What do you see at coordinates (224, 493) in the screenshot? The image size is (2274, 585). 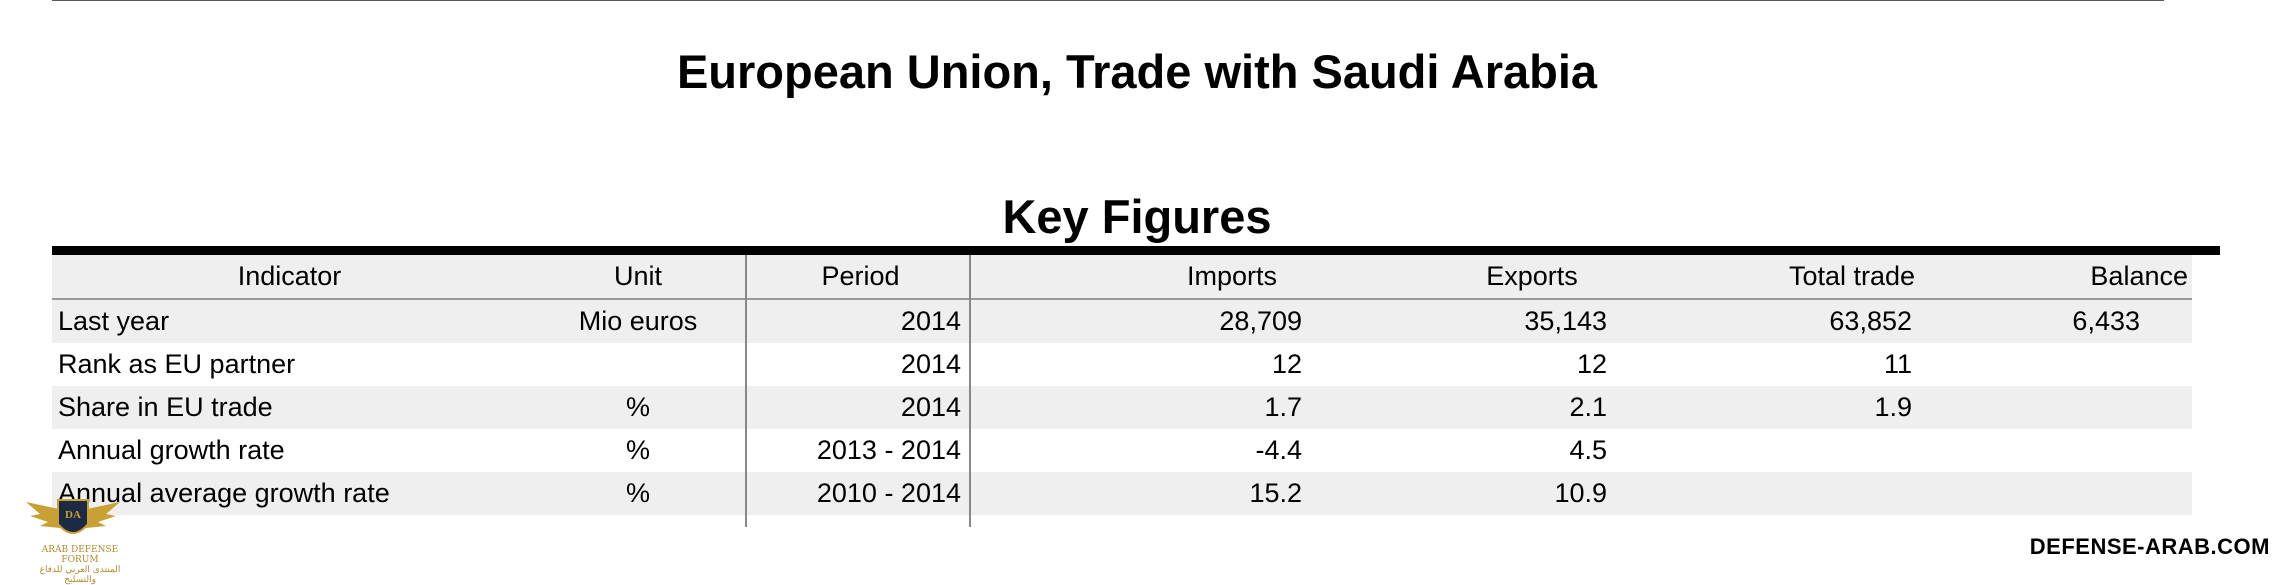 I see `cell-indicator: Annual average growth rate` at bounding box center [224, 493].